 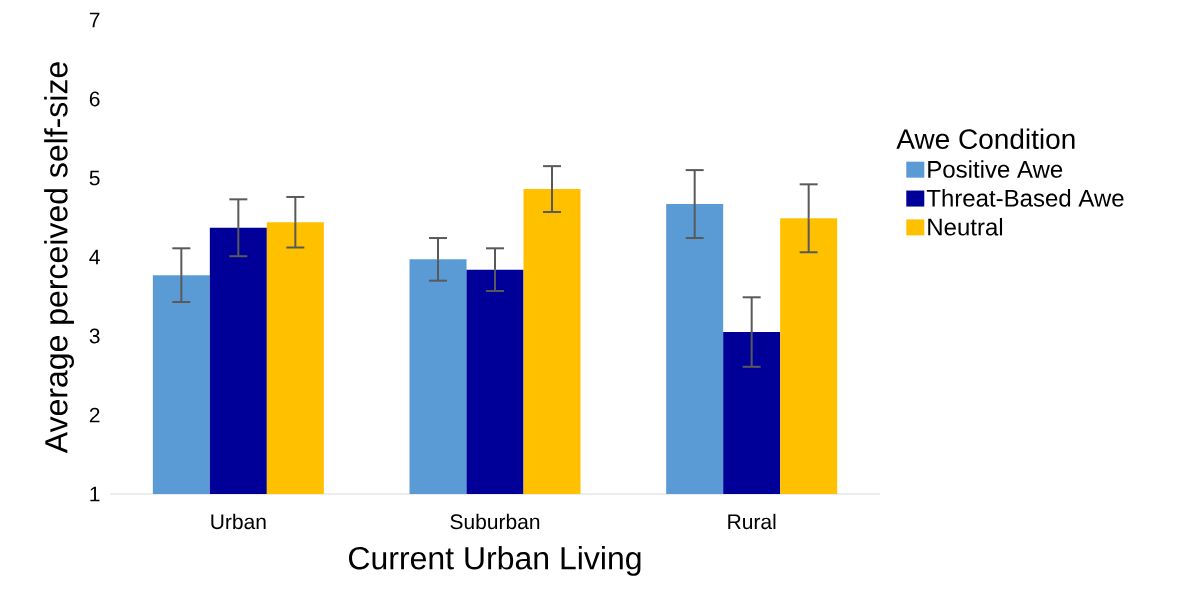 What do you see at coordinates (94, 257) in the screenshot?
I see `y-tick-label: 4` at bounding box center [94, 257].